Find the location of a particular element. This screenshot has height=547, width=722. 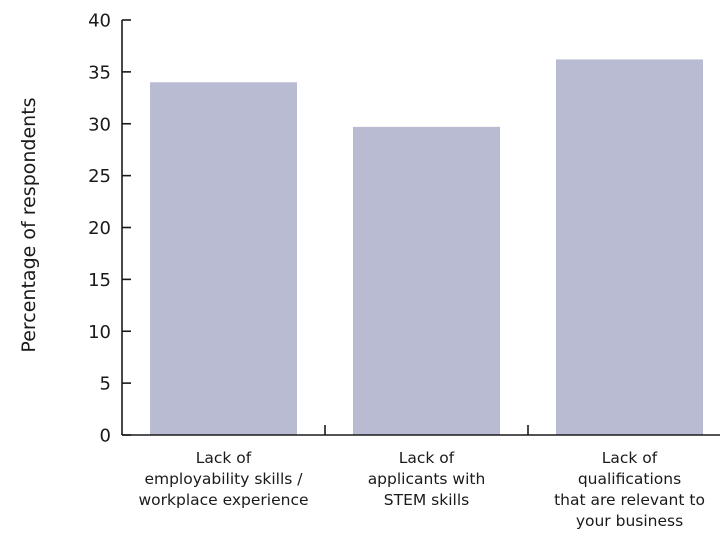

y-tick-label-35: 35 is located at coordinates (99, 72).